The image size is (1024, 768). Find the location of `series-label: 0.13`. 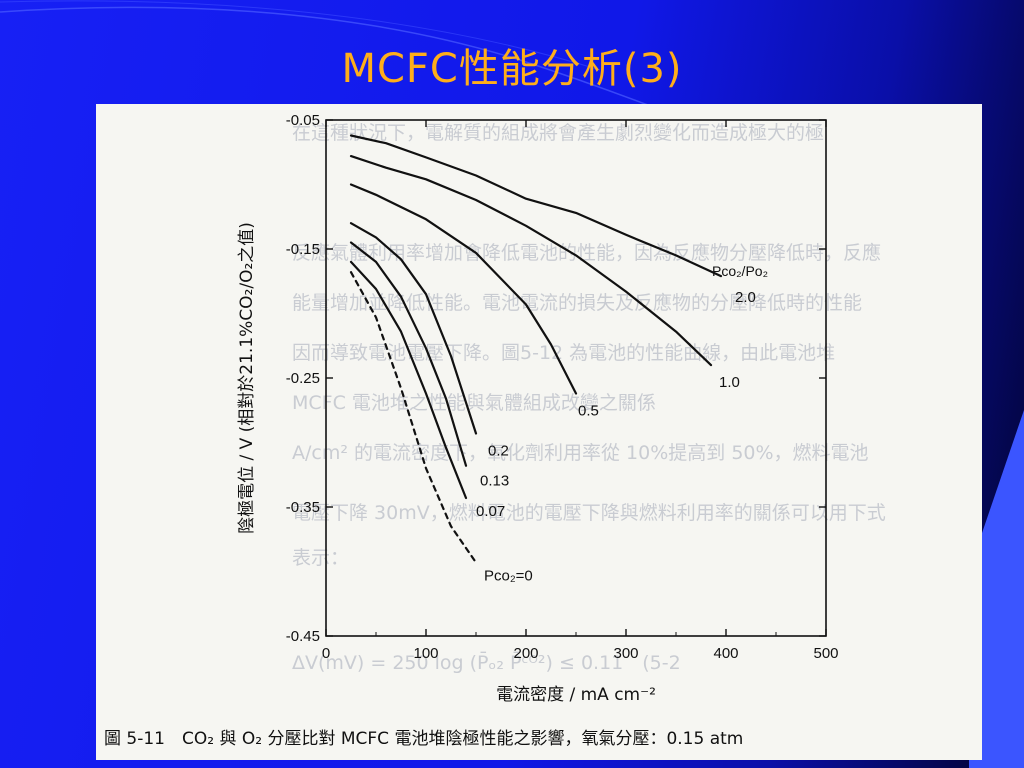

series-label: 0.13 is located at coordinates (494, 481).